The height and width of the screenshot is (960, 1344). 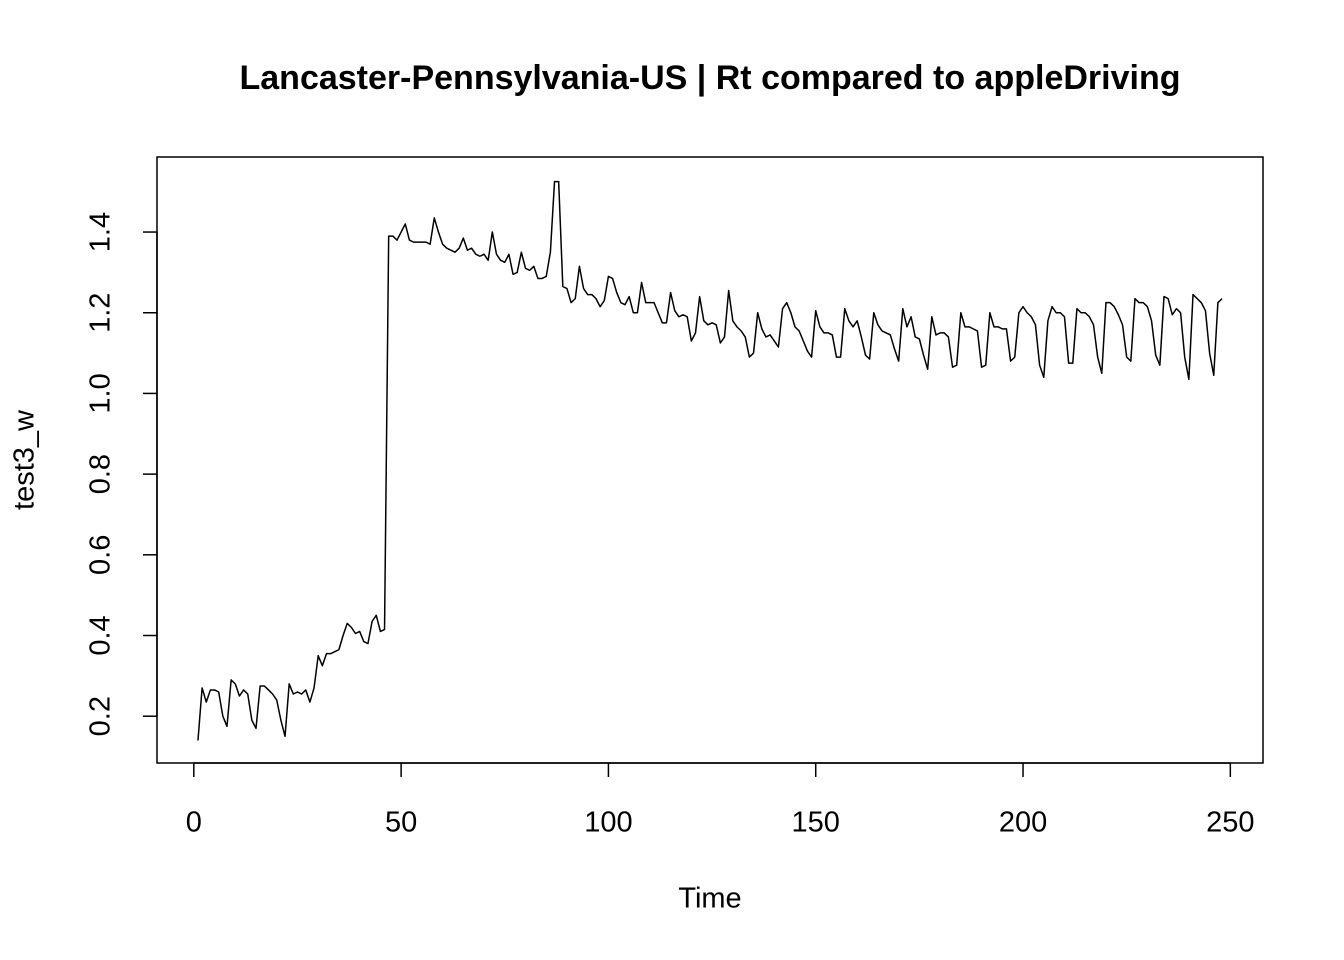 What do you see at coordinates (101, 393) in the screenshot?
I see `y-tick-label: 1.0` at bounding box center [101, 393].